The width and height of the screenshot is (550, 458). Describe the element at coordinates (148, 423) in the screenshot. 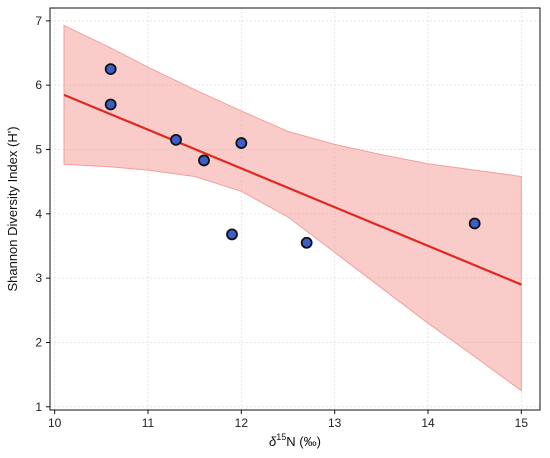

I see `x-tick-label: 11` at that location.